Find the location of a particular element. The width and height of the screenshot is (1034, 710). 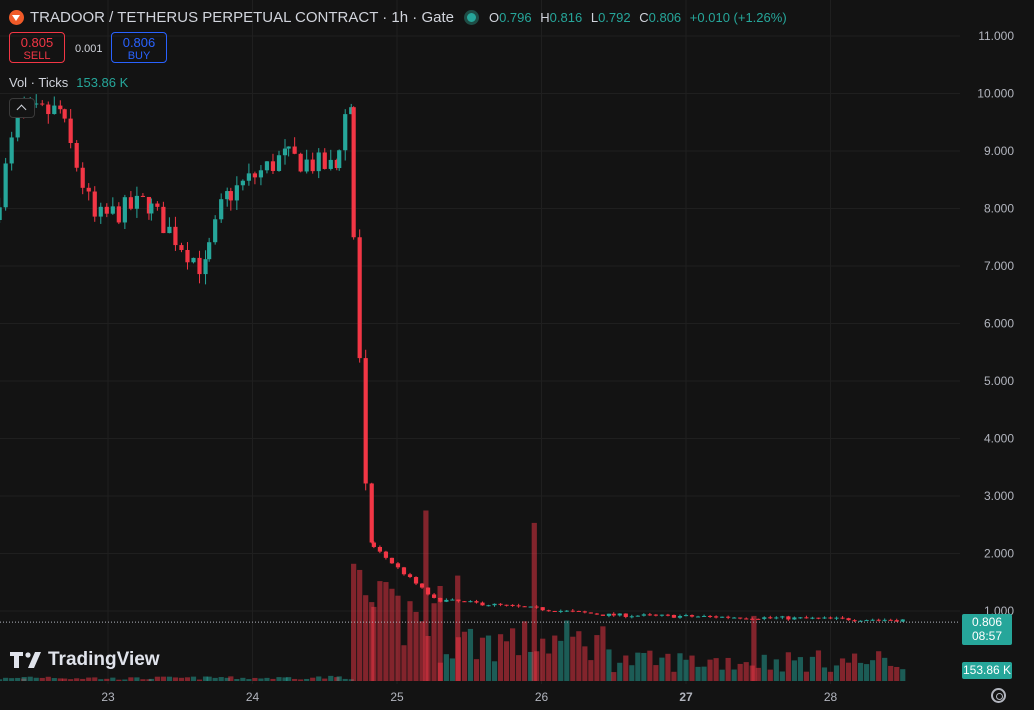

tradingview-brand: TradingView is located at coordinates (85, 660).